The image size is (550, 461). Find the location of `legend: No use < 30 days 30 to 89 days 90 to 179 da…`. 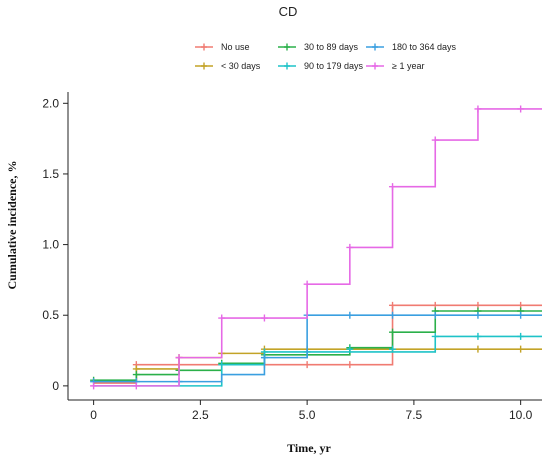

legend: No use < 30 days 30 to 89 days 90 to 179 da… is located at coordinates (326, 56).